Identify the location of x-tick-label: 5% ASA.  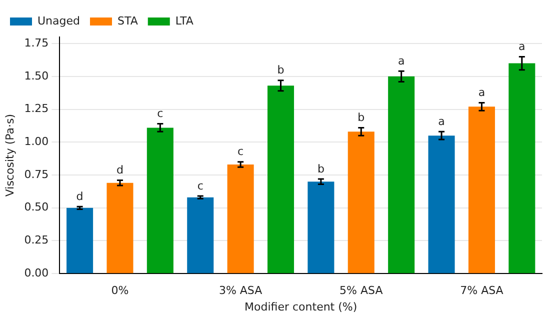
(362, 291).